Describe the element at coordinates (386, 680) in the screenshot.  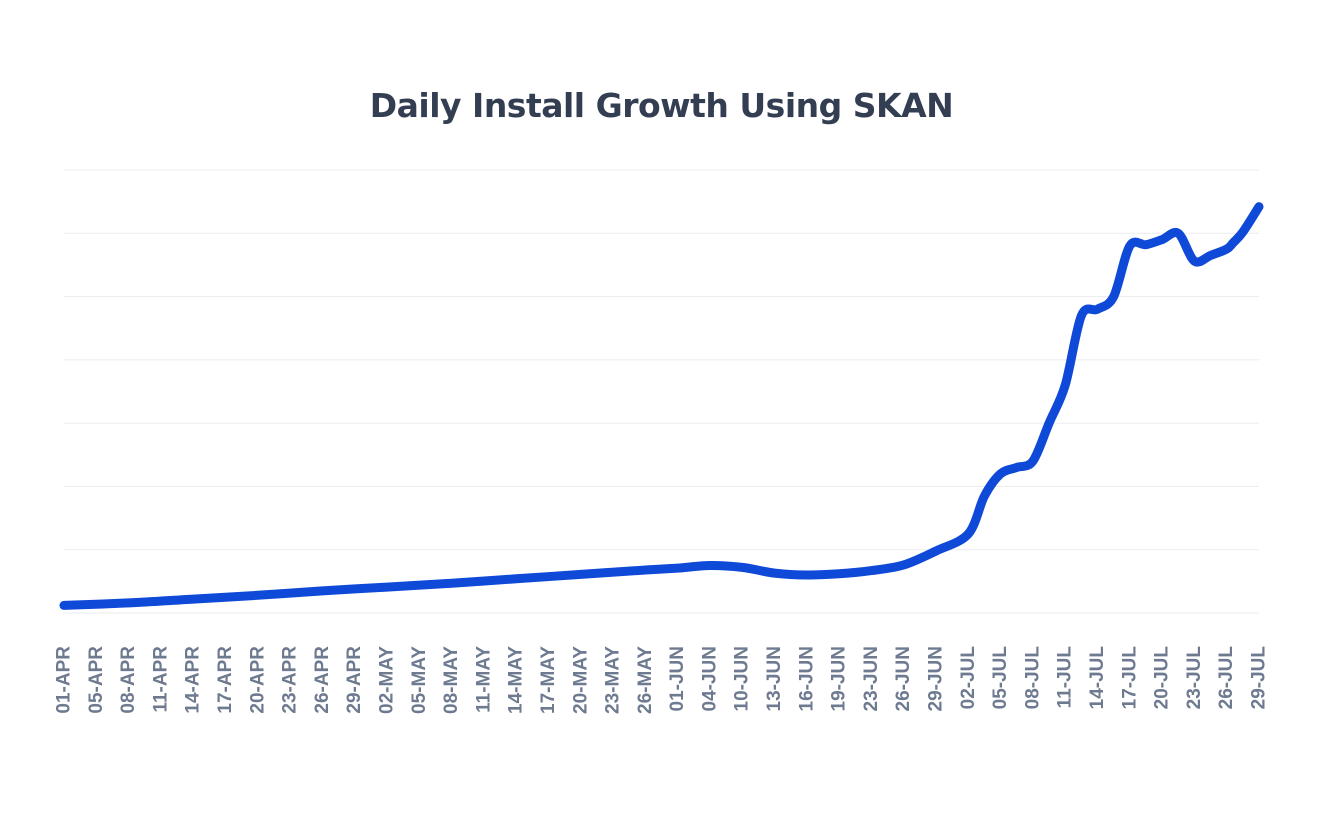
I see `x-tick-label: 02-MAY` at that location.